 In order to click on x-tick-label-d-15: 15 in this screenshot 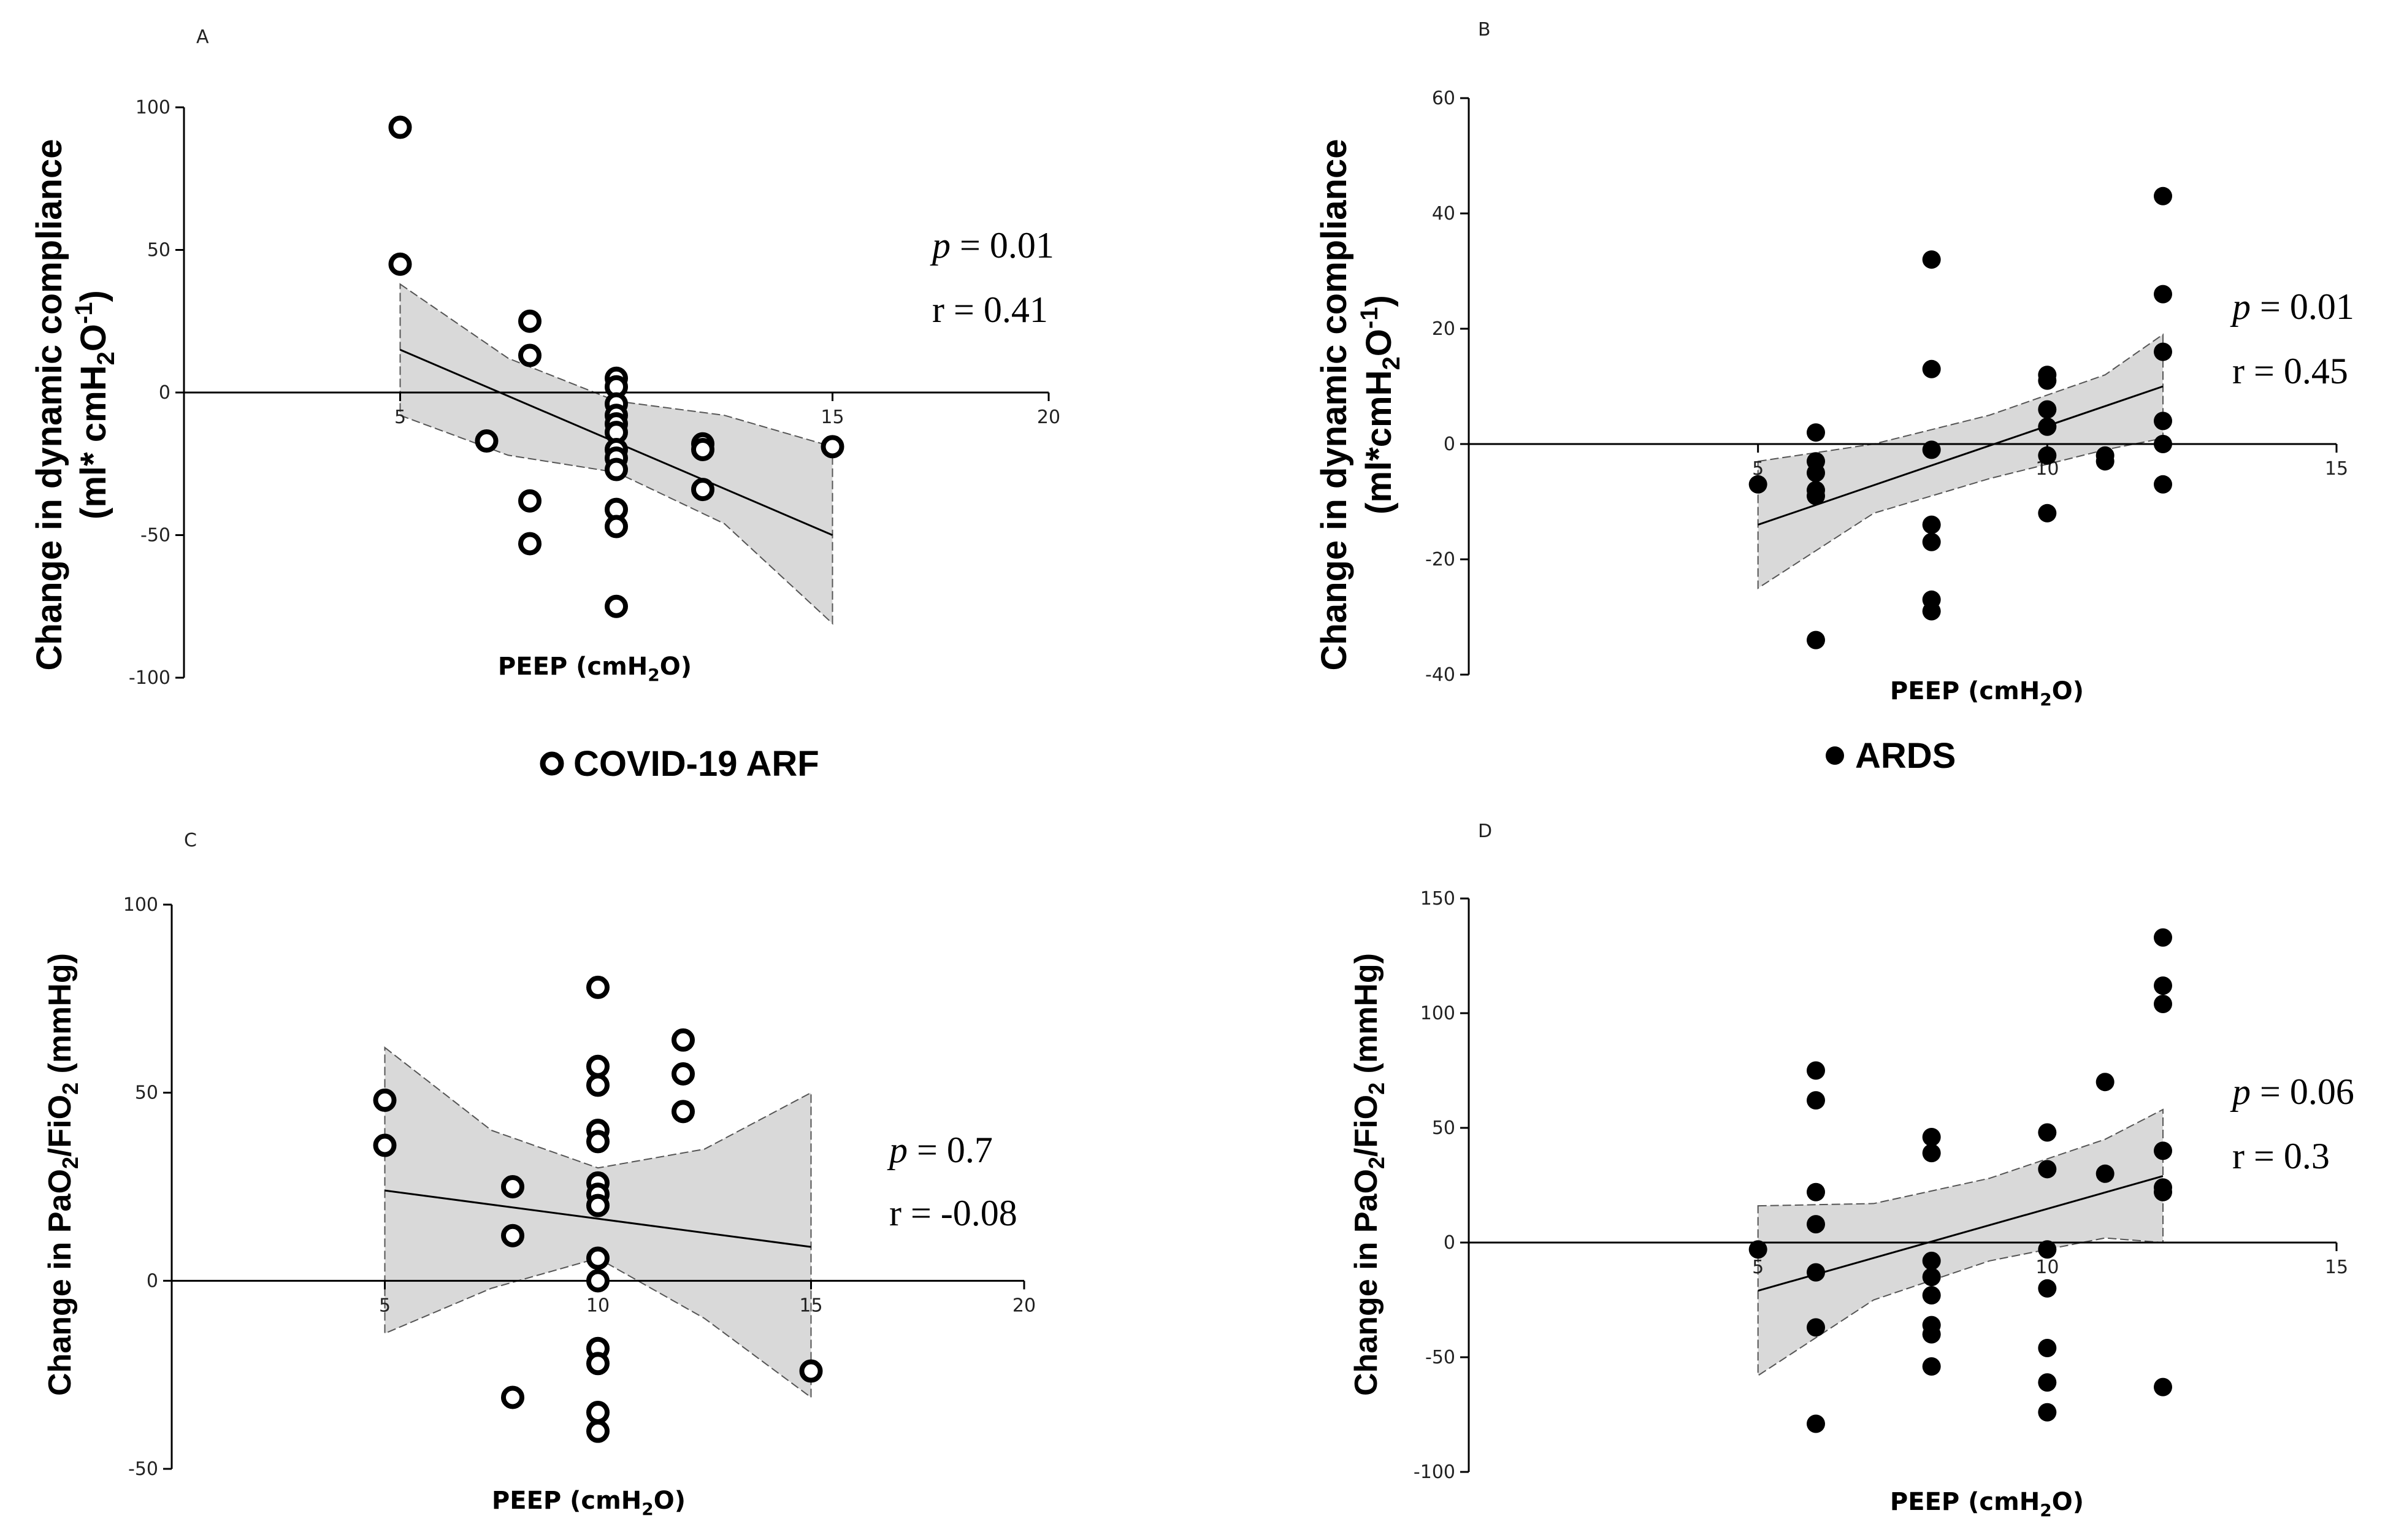, I will do `click(2336, 1268)`.